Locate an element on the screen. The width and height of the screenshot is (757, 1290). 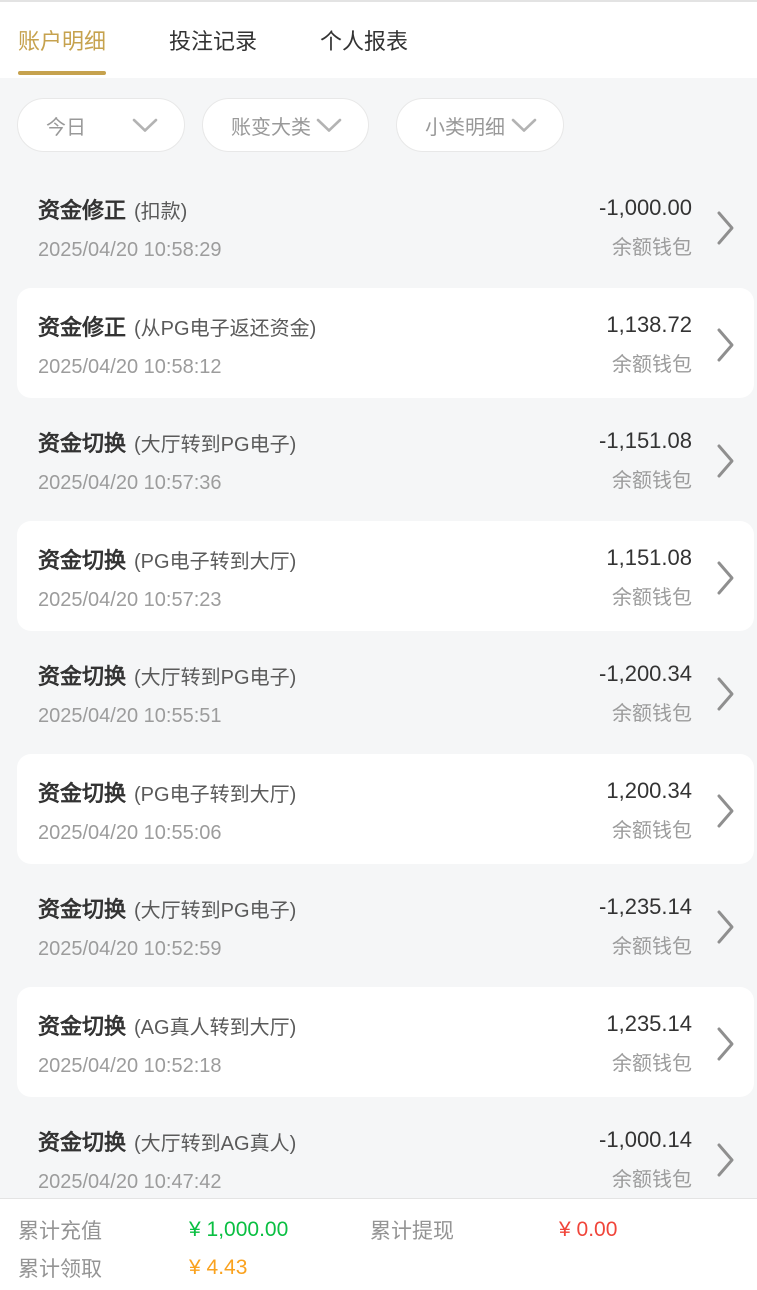
total-deposit-value: ¥ 1,000.00 is located at coordinates (239, 1229).